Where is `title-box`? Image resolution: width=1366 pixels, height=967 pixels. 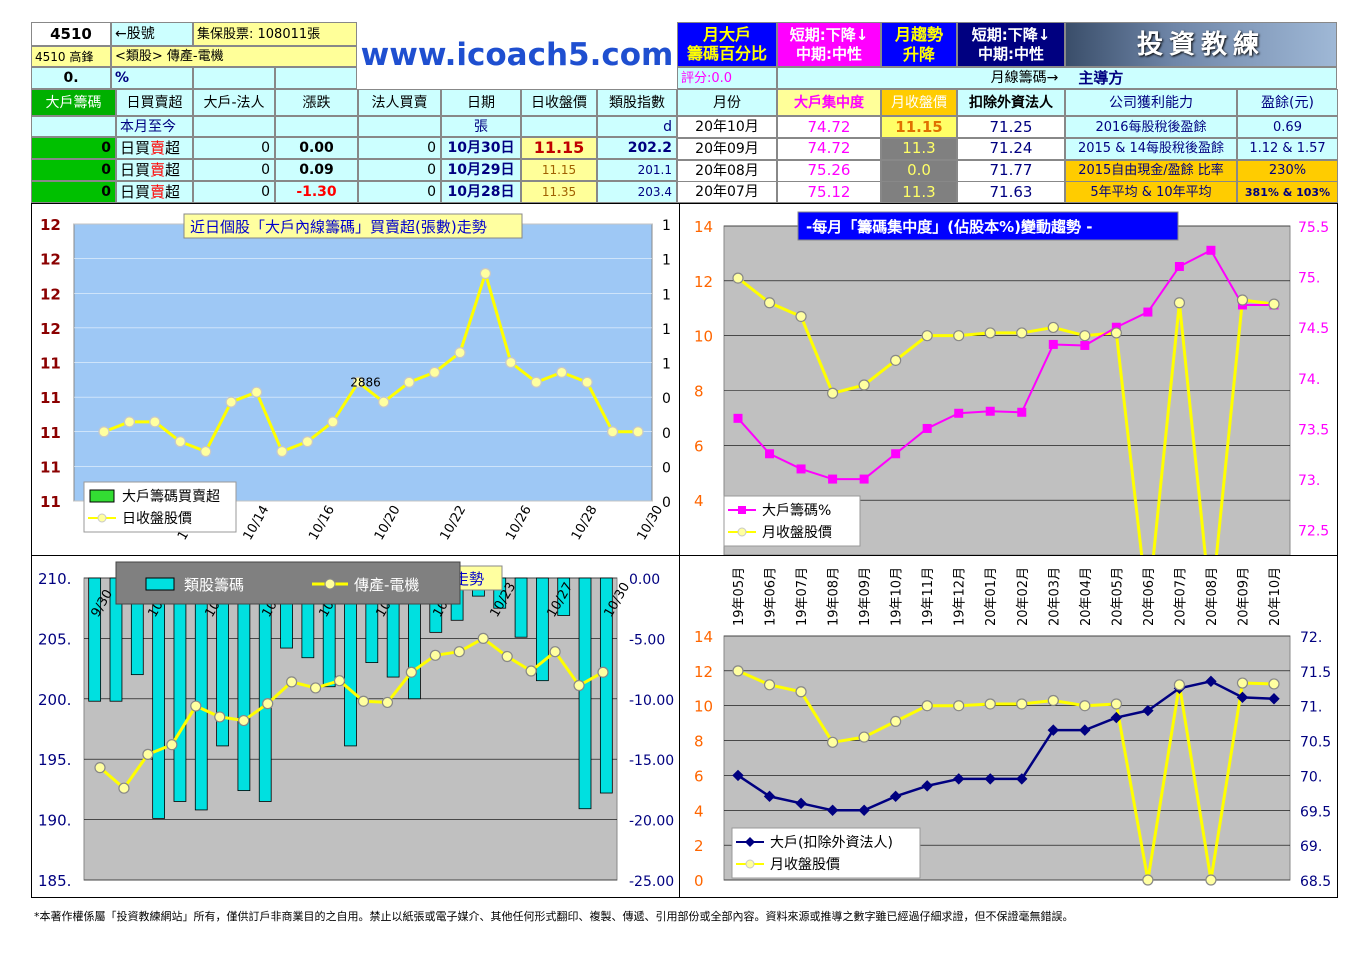
title-box is located at coordinates (353, 226).